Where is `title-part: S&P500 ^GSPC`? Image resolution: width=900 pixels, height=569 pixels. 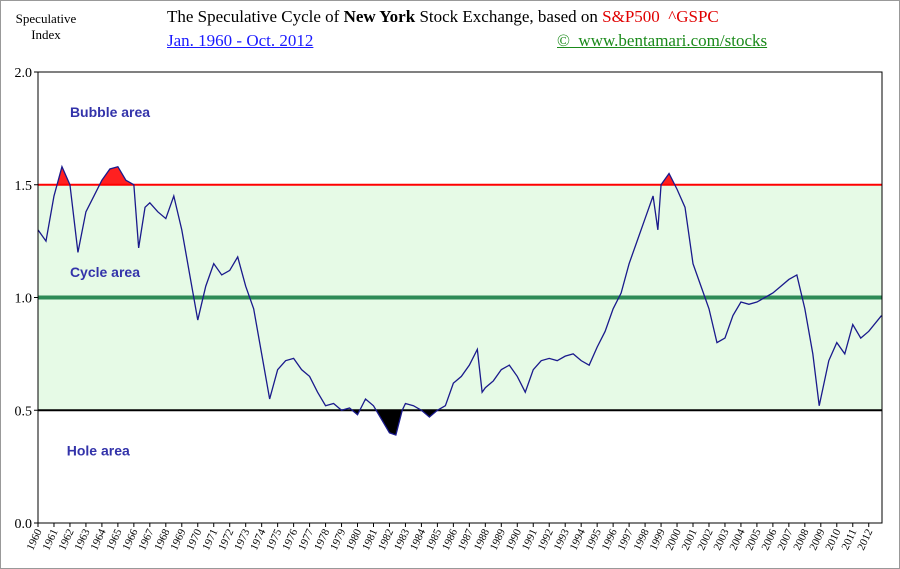 title-part: S&P500 ^GSPC is located at coordinates (660, 16).